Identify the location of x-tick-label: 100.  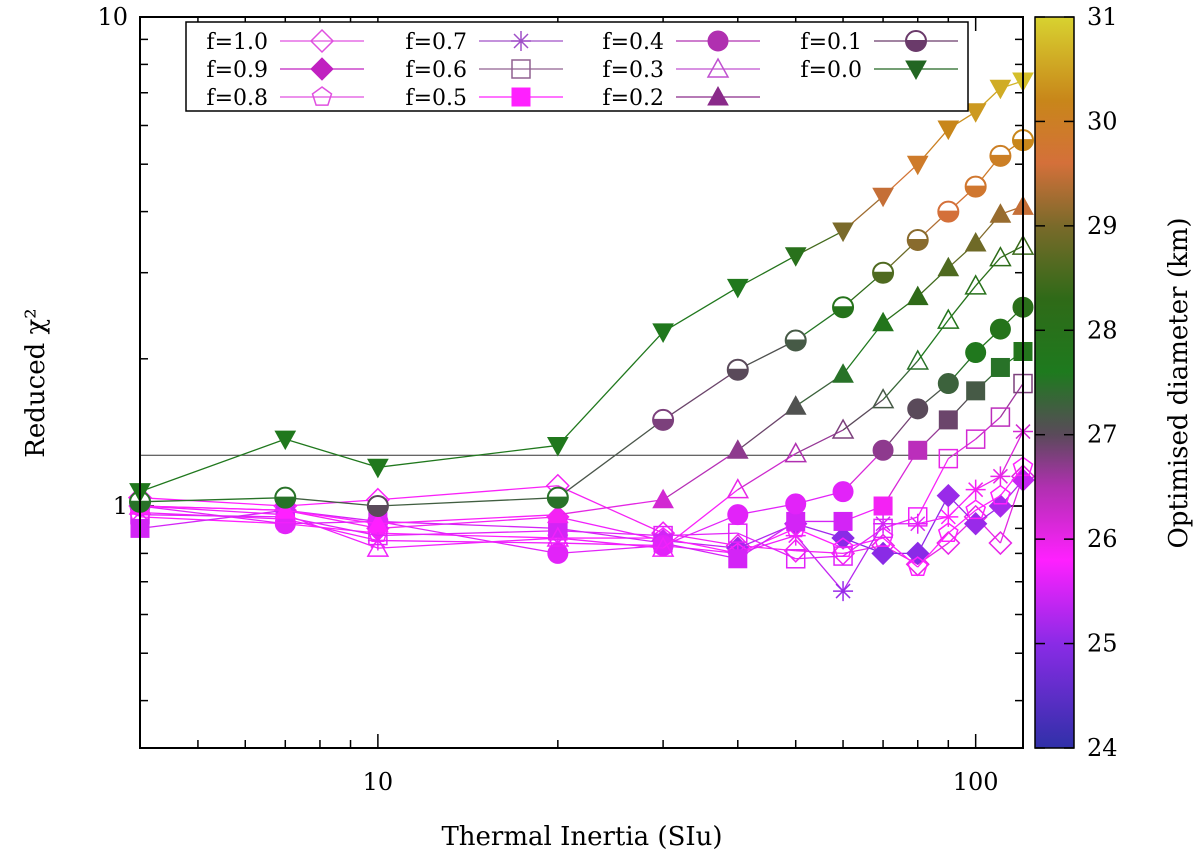
(976, 782).